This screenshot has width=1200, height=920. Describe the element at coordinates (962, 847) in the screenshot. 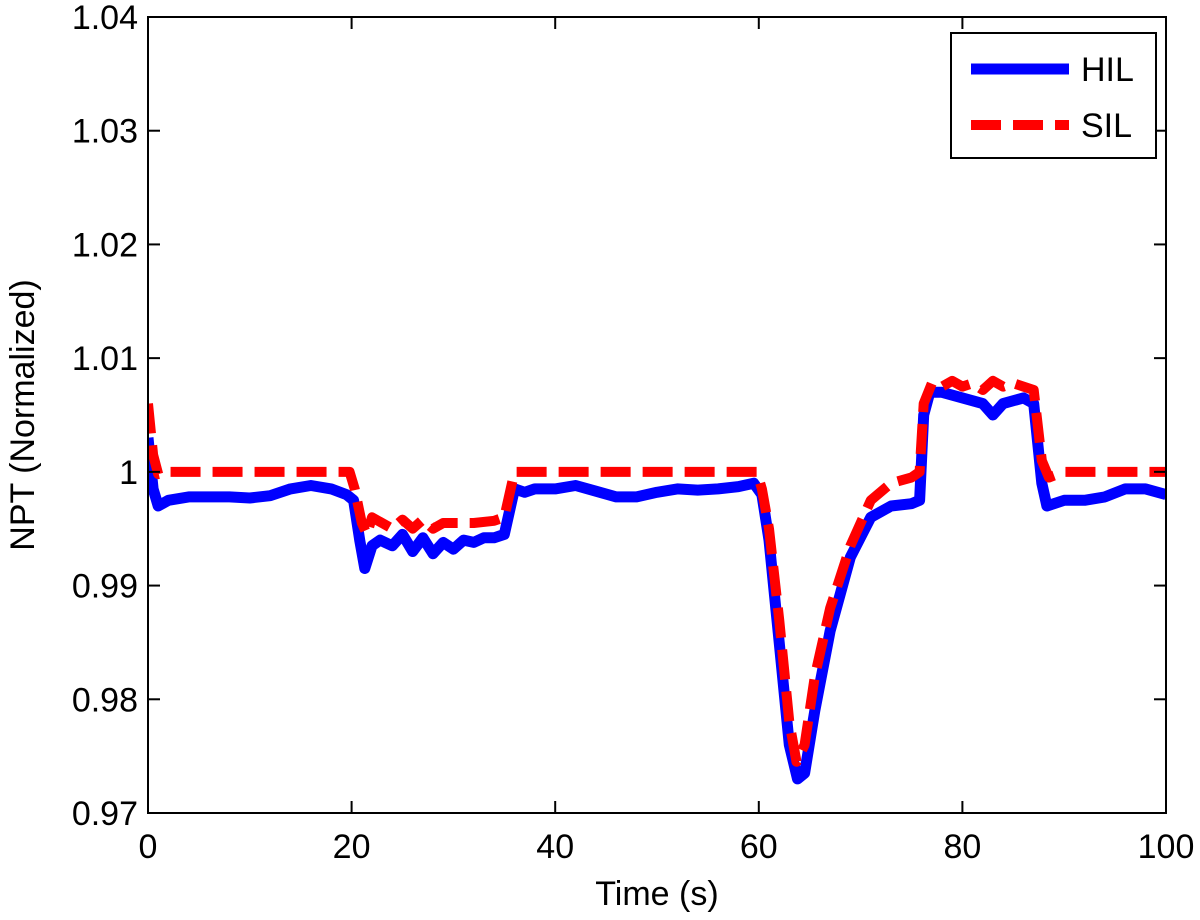

I see `x-tick-label: 80` at that location.